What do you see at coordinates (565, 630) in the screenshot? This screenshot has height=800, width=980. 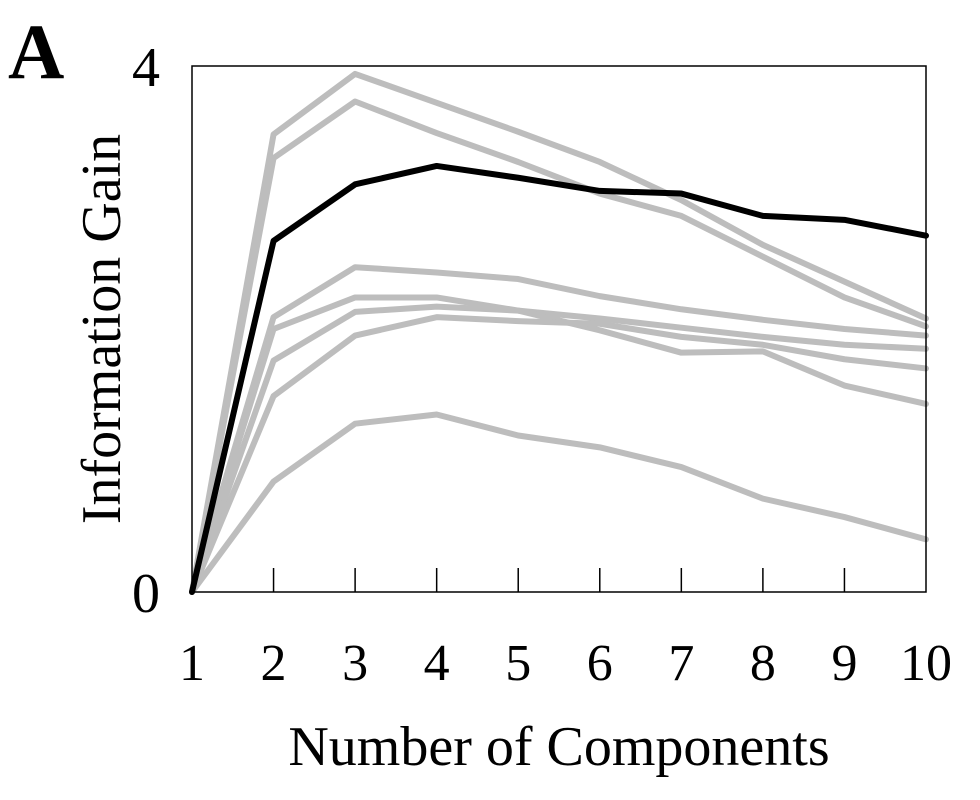 I see `x-tick-layer: 1 2 3 4 5 6 7 8 9 10` at bounding box center [565, 630].